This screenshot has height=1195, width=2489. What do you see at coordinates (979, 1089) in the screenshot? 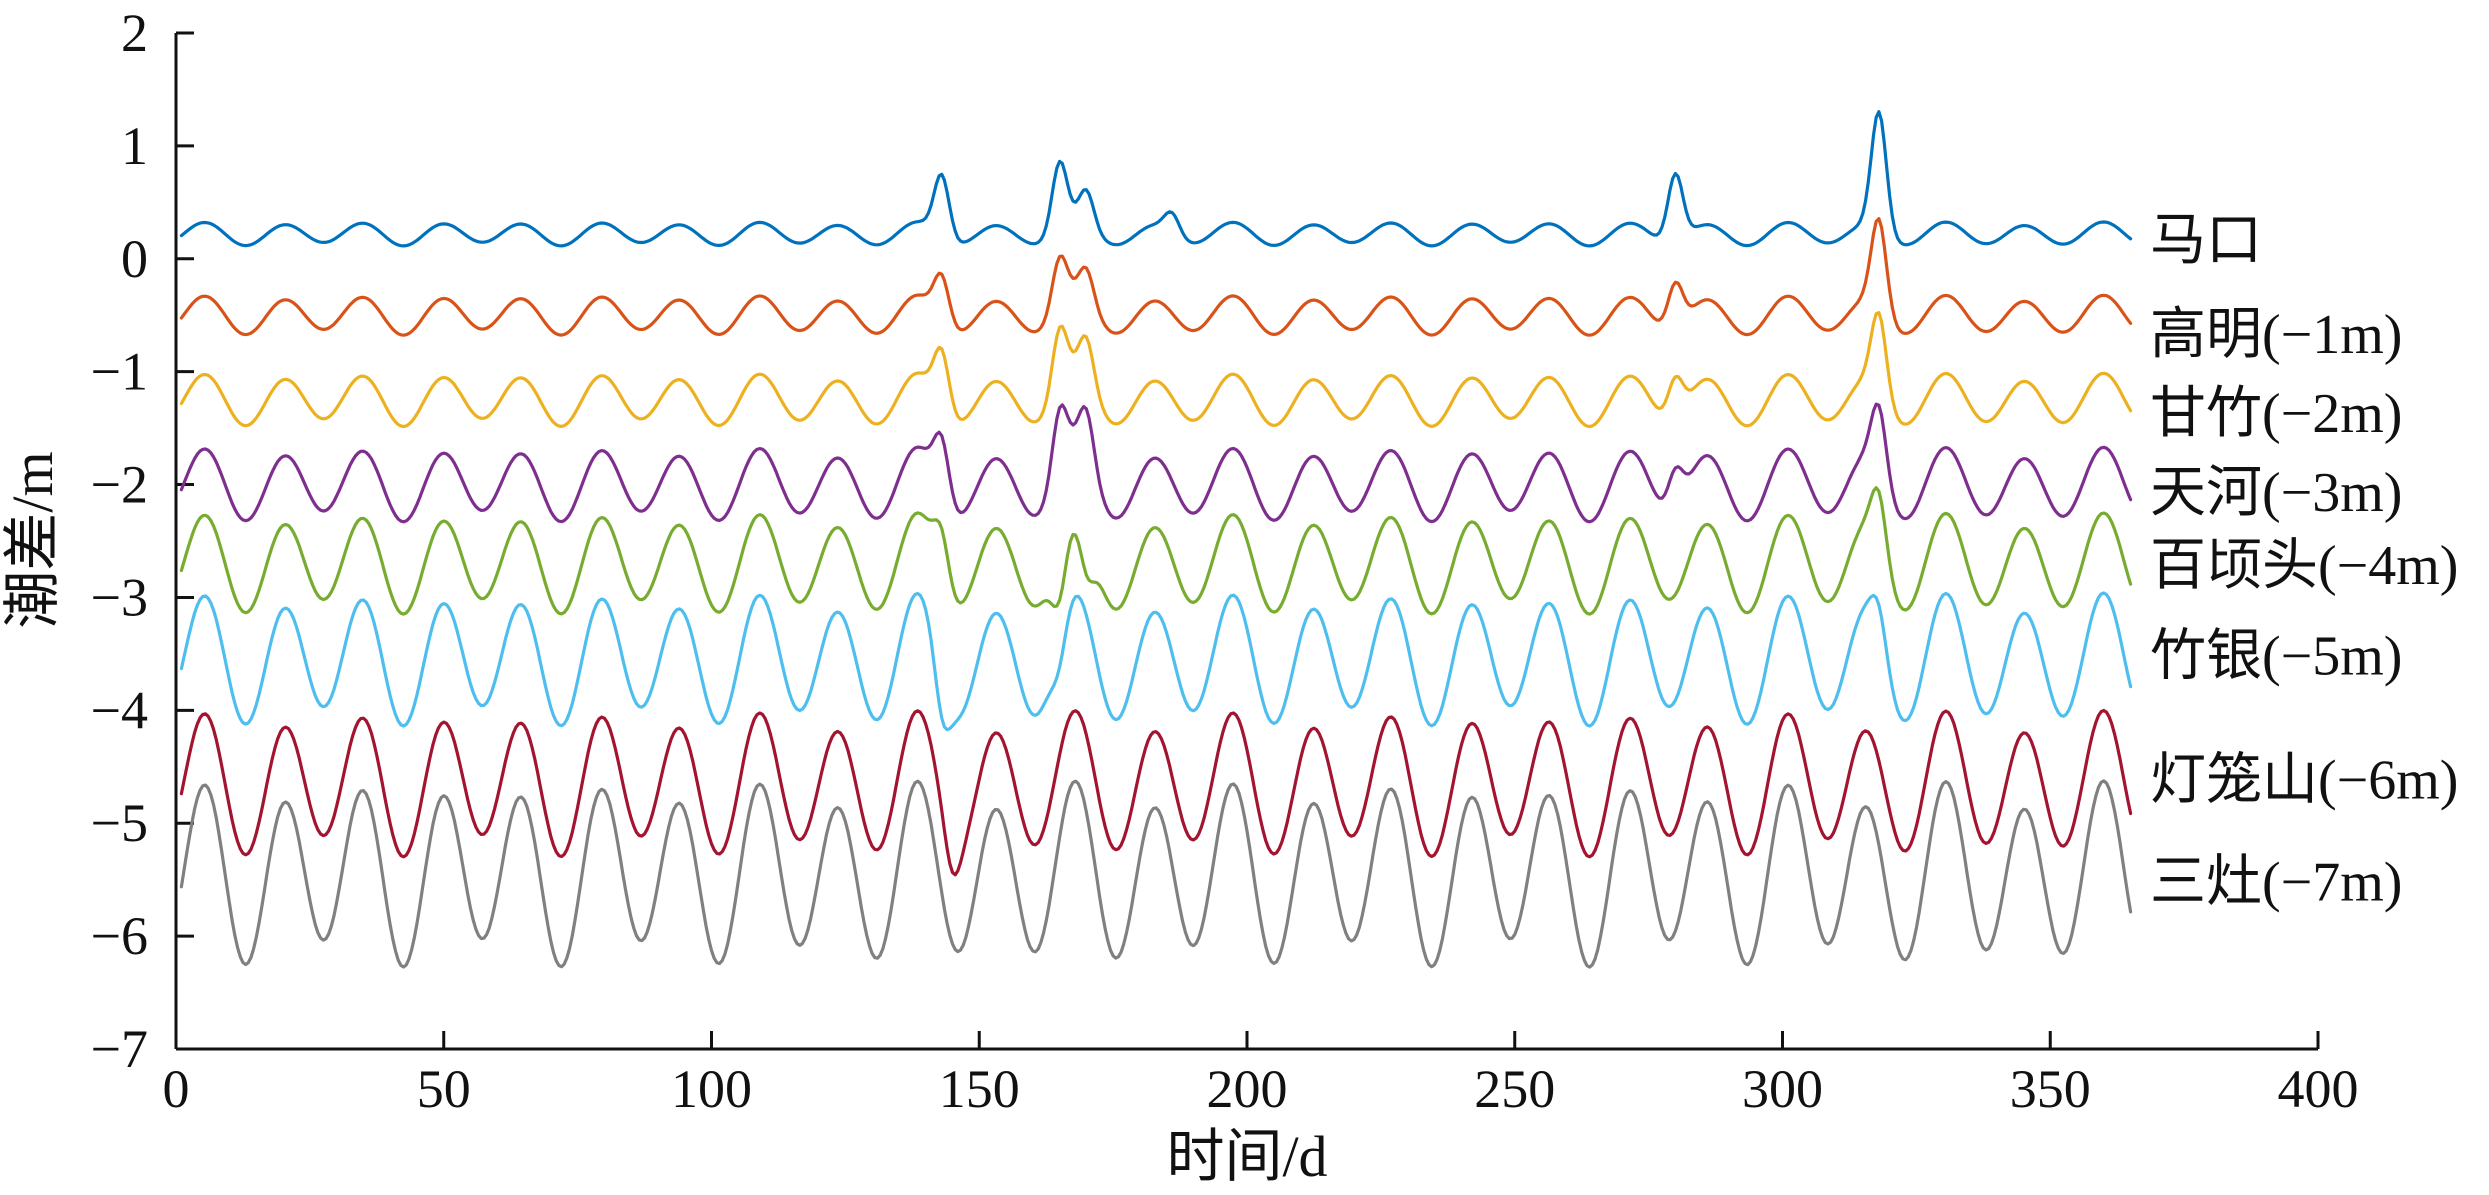
I see `x-tick-label: 150` at bounding box center [979, 1089].